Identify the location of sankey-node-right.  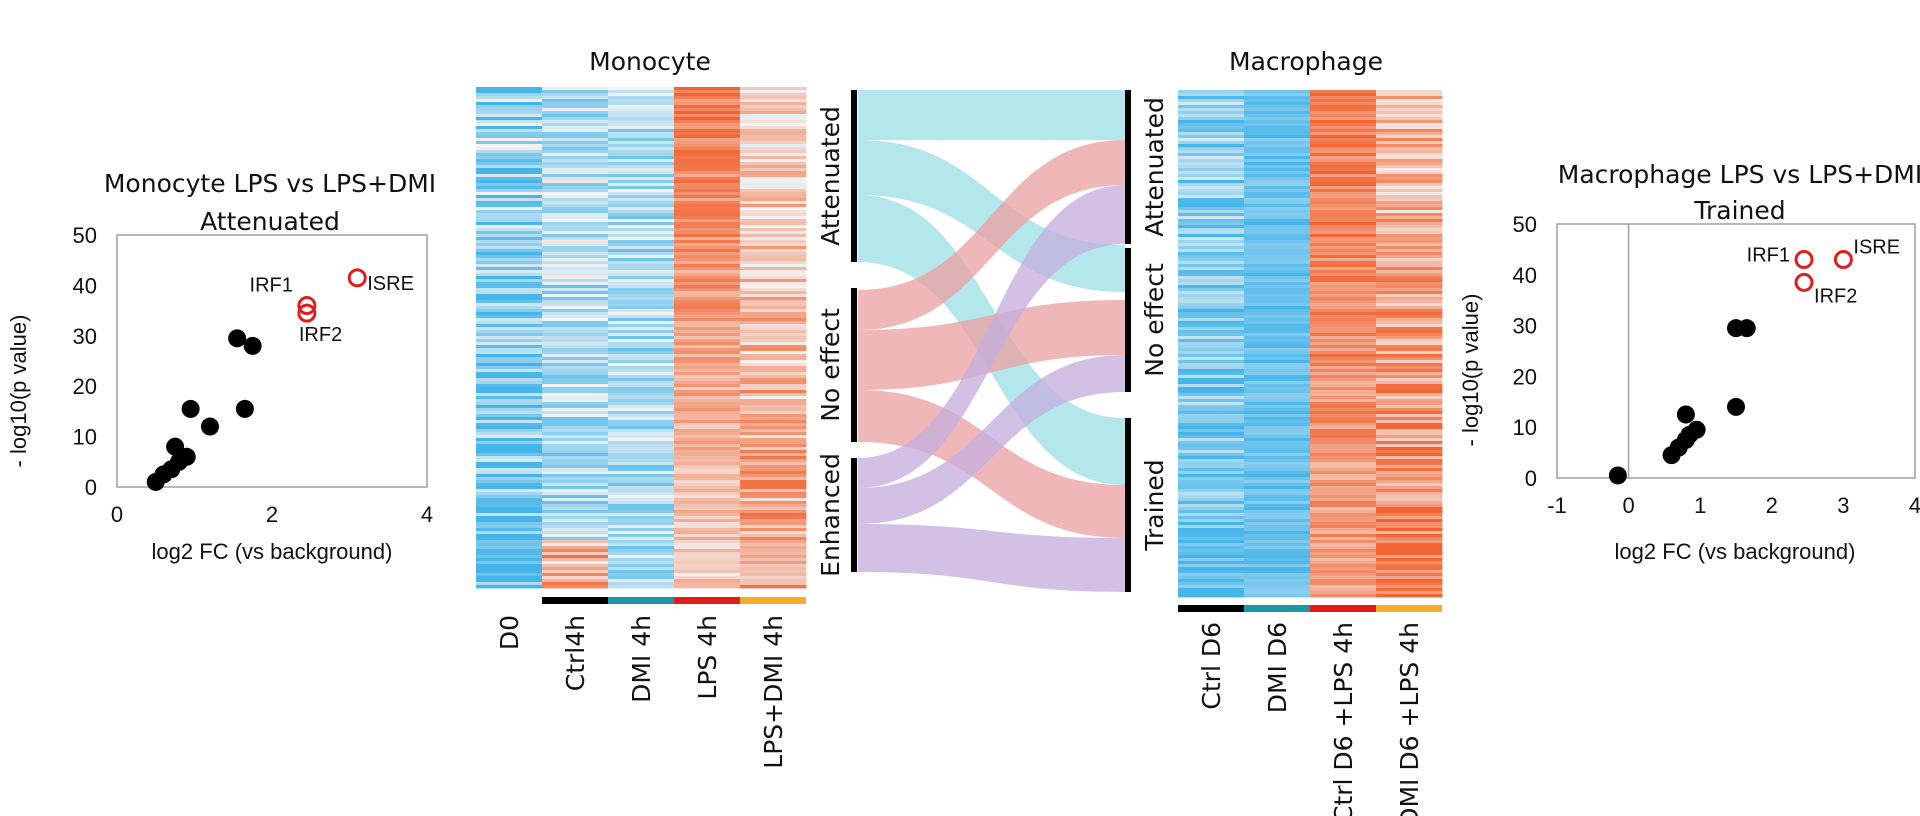
(1128, 167).